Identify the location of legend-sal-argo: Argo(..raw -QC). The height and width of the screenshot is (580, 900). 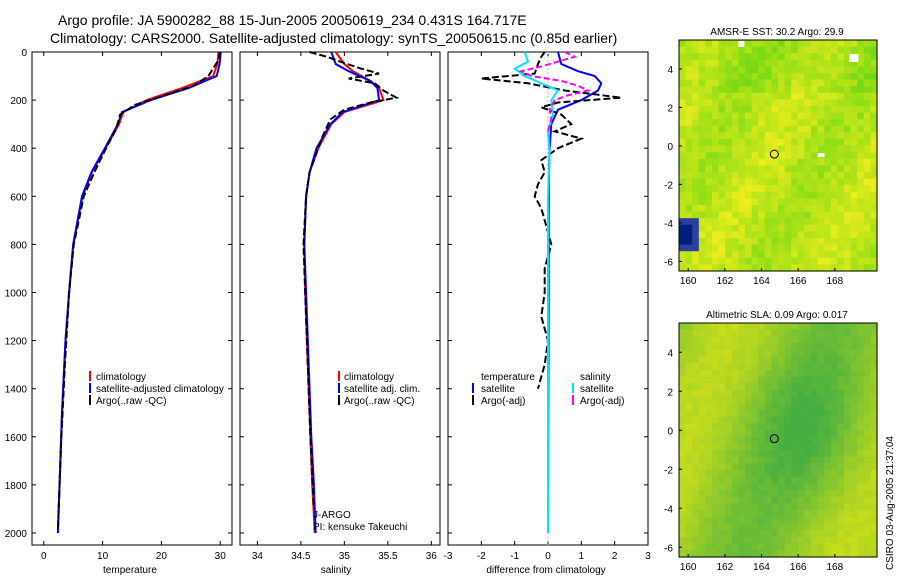
(379, 401).